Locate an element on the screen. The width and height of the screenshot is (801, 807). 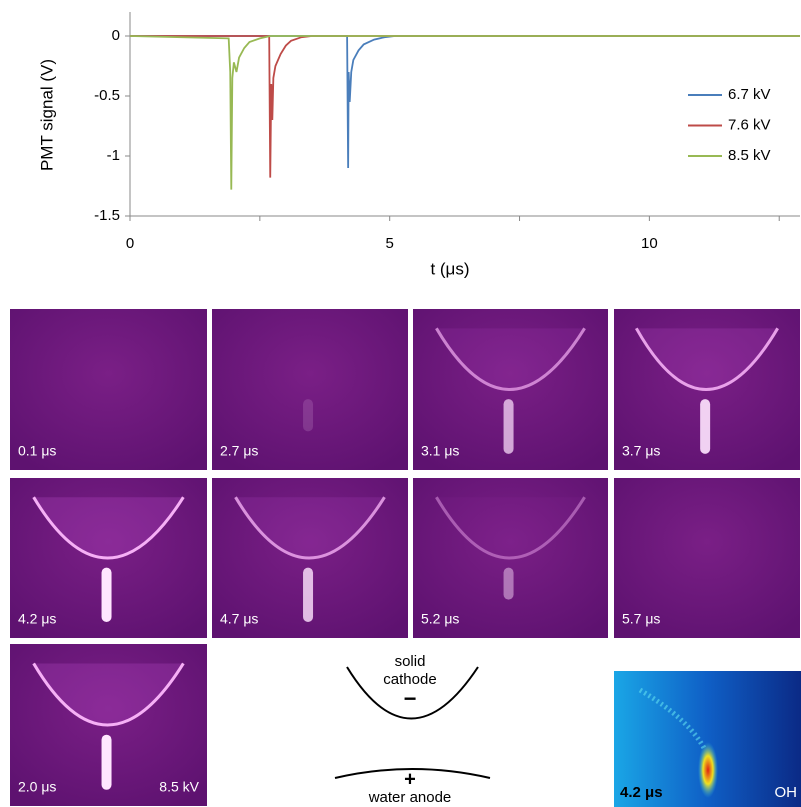
panel-label: 5.2 μs is located at coordinates (440, 619).